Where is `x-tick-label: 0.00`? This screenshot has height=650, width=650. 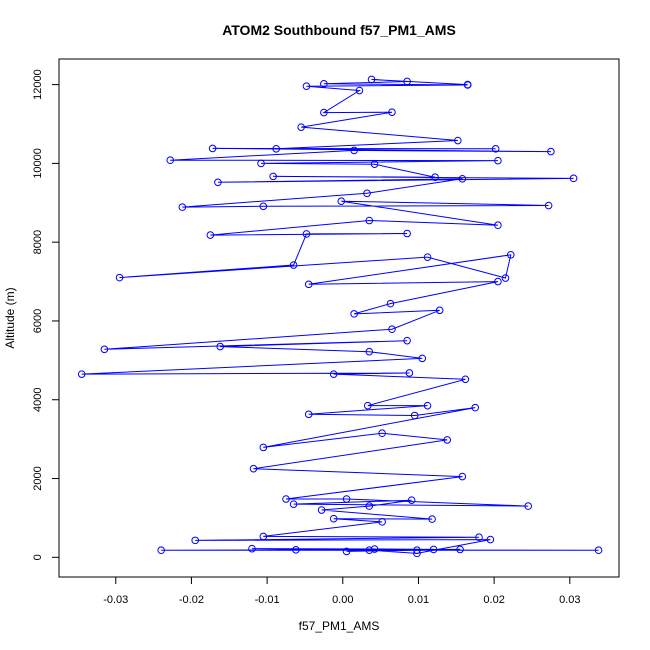
x-tick-label: 0.00 is located at coordinates (342, 600).